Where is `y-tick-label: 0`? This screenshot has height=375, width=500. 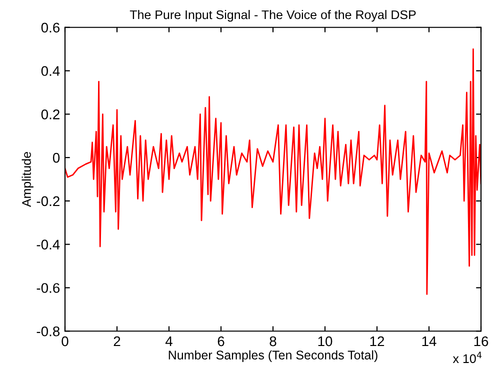 y-tick-label: 0 is located at coordinates (56, 157).